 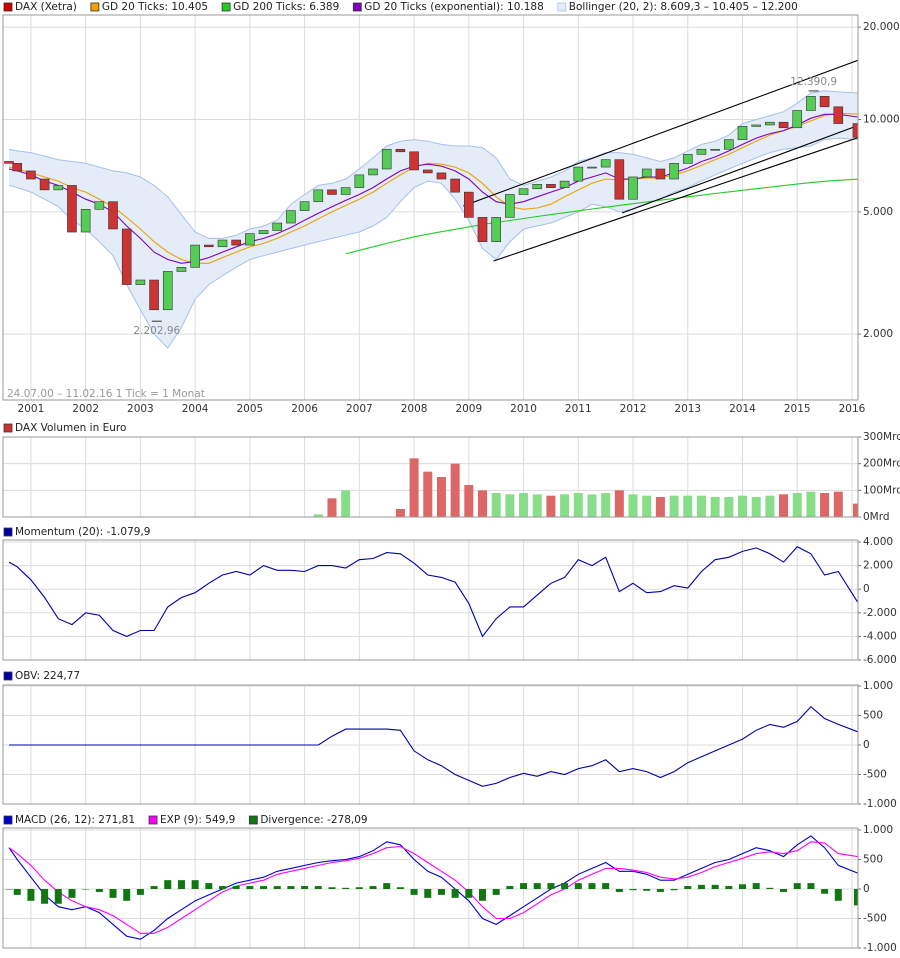 I want to click on x-tick-label: 2015, so click(x=797, y=409).